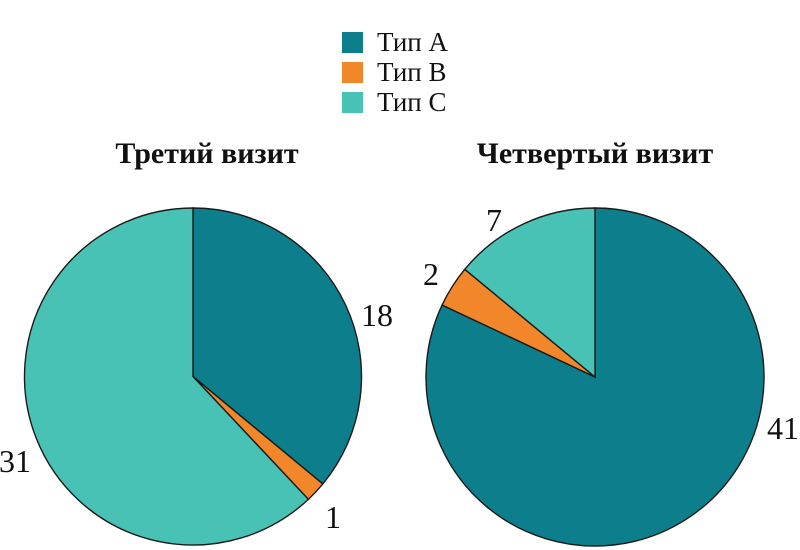  Describe the element at coordinates (783, 428) in the screenshot. I see `value-label-fourth-type-a: 41` at that location.